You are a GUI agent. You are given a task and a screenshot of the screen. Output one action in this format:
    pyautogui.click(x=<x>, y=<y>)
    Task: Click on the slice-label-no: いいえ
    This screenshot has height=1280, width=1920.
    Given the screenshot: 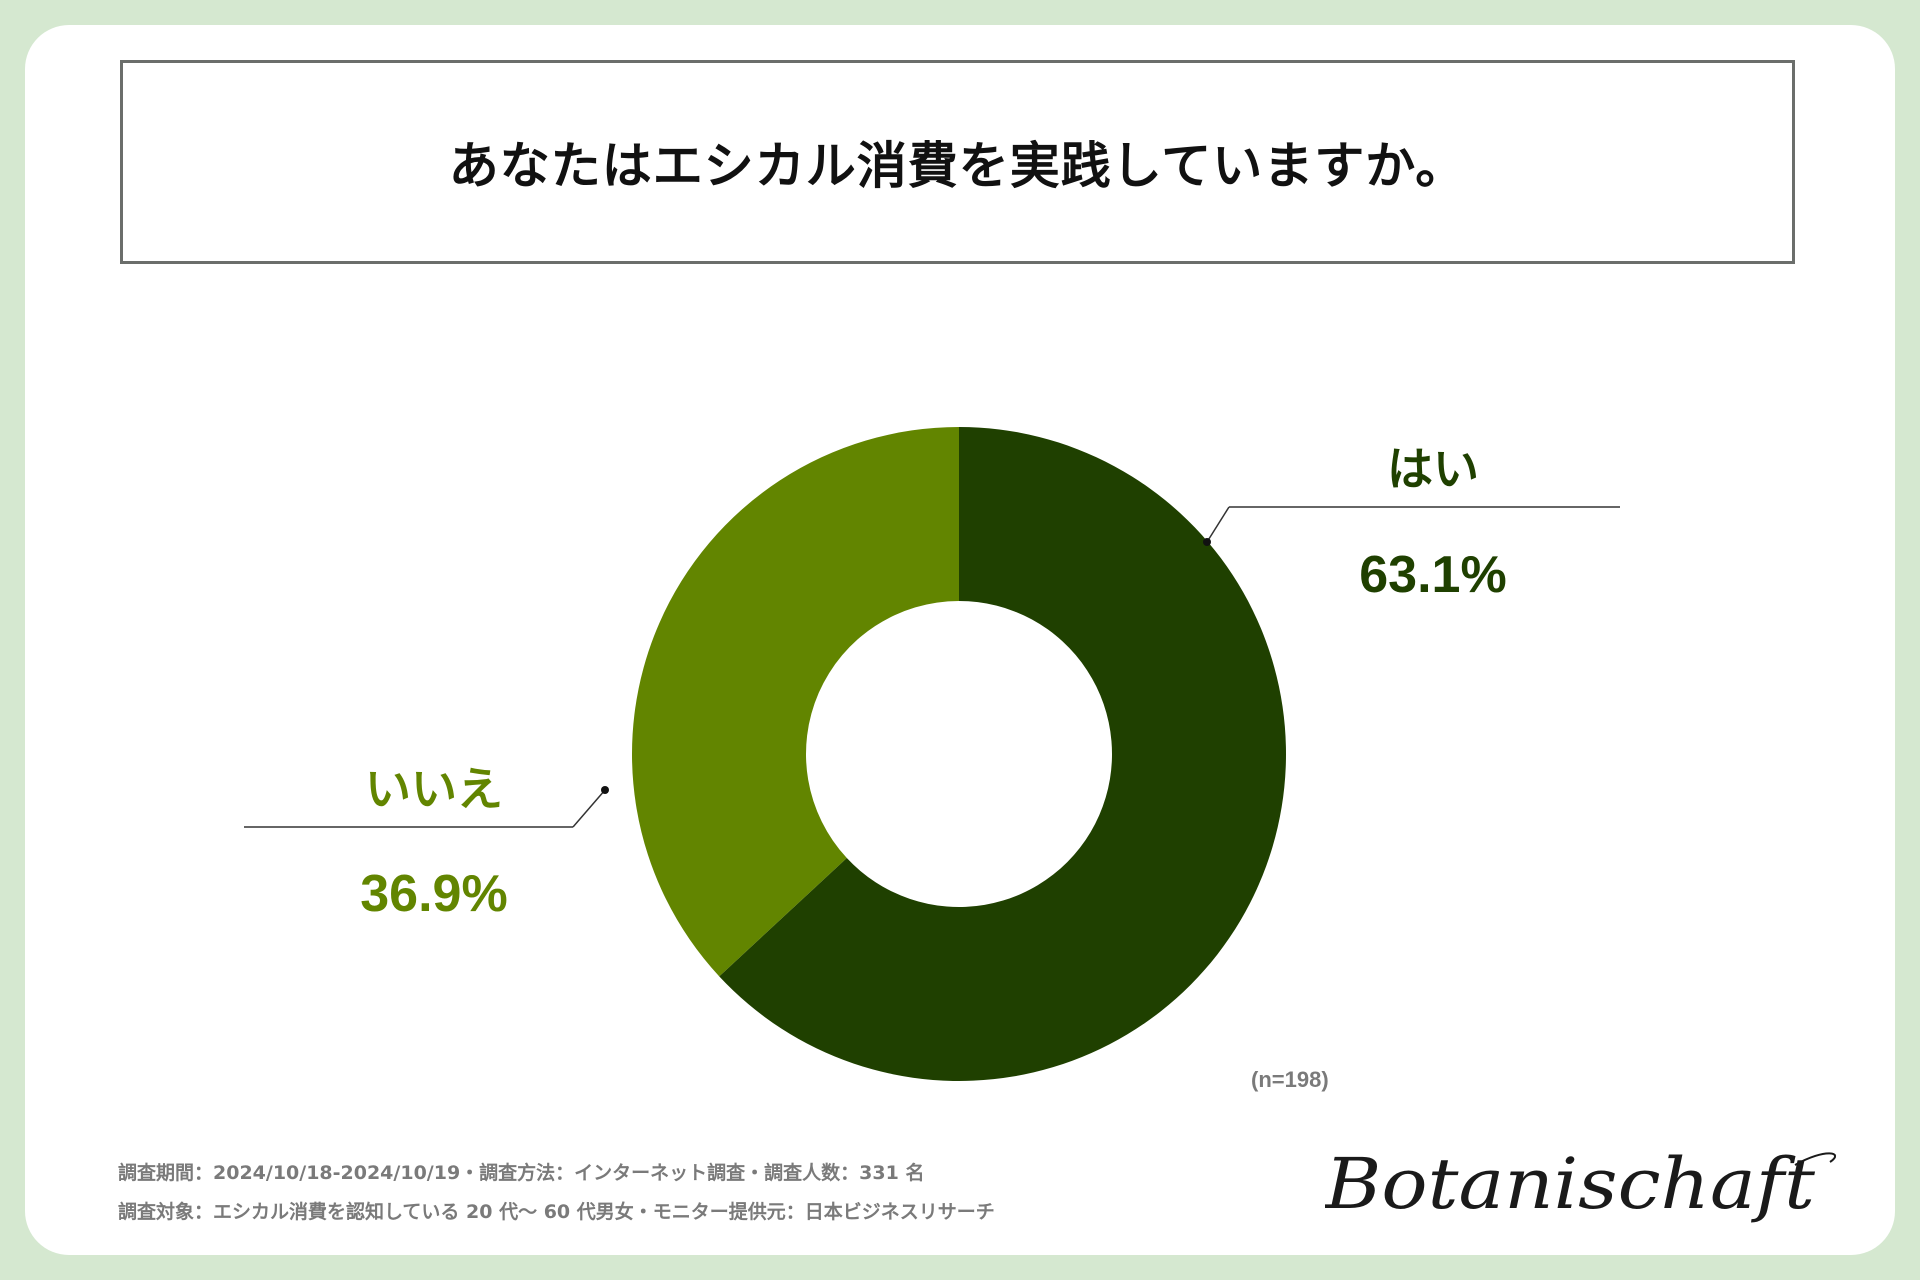 What is the action you would take?
    pyautogui.click(x=434, y=789)
    